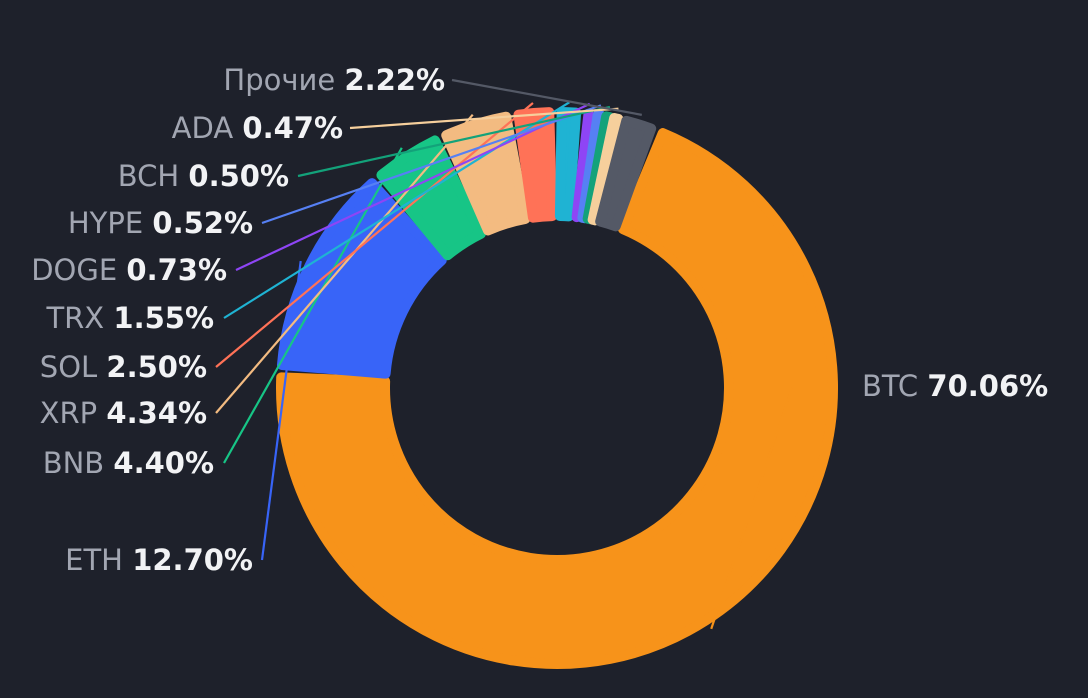 The height and width of the screenshot is (698, 1088). What do you see at coordinates (605, 169) in the screenshot?
I see `slice-ada` at bounding box center [605, 169].